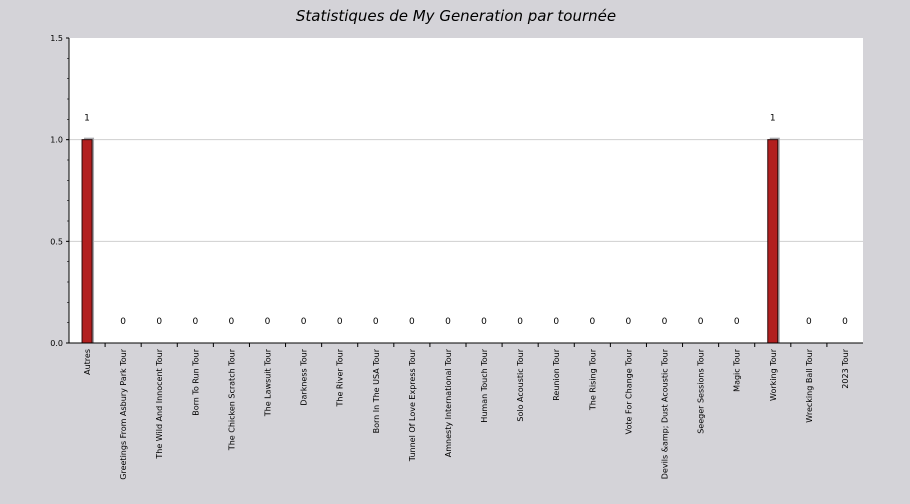  Describe the element at coordinates (159, 403) in the screenshot. I see `x-tick-label: The Wild And Innocent Tour` at that location.